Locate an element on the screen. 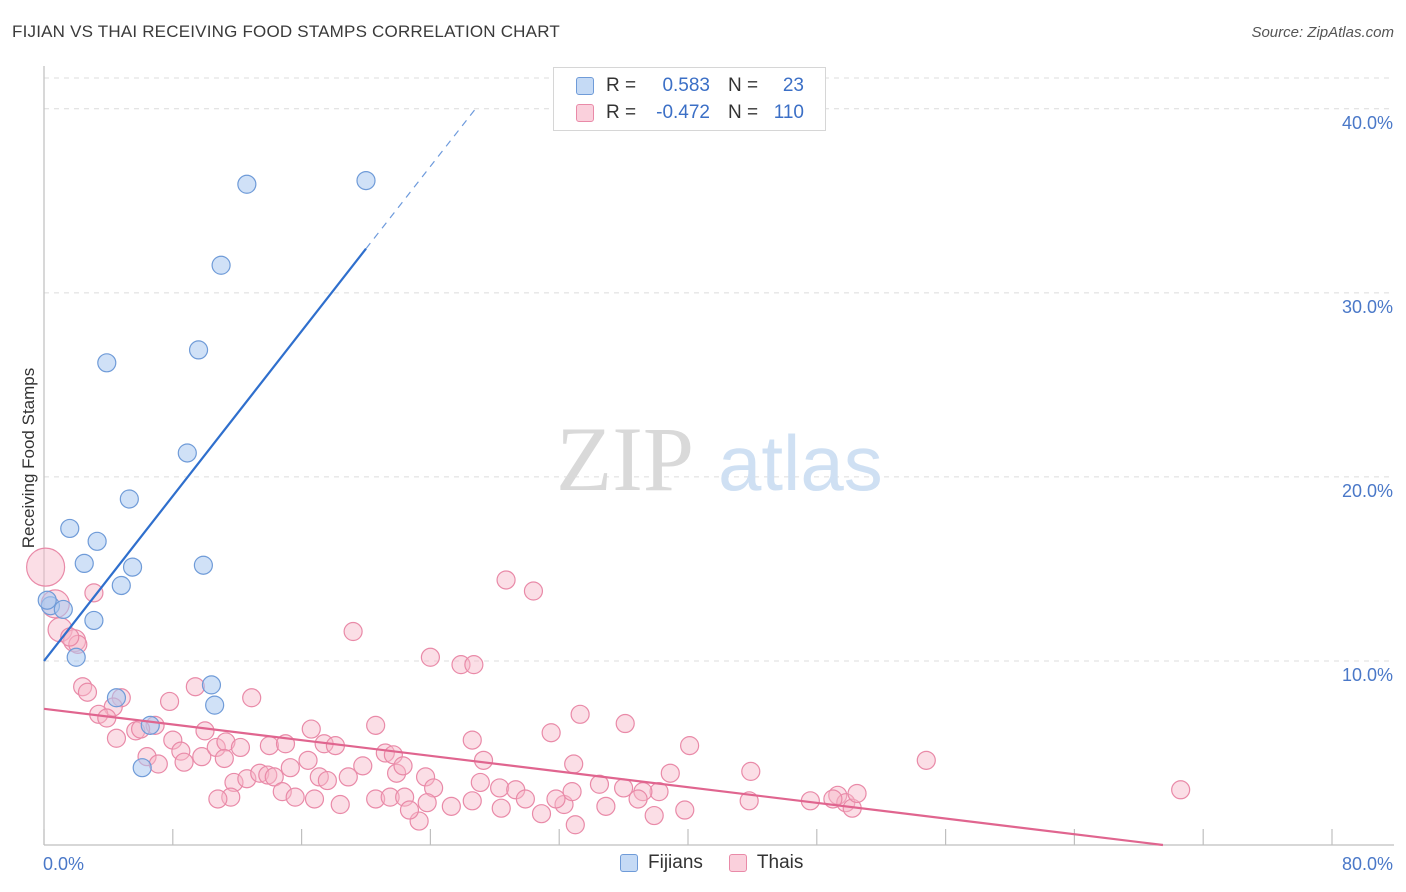  y-tick-label: 10.0% is located at coordinates (1367, 675).